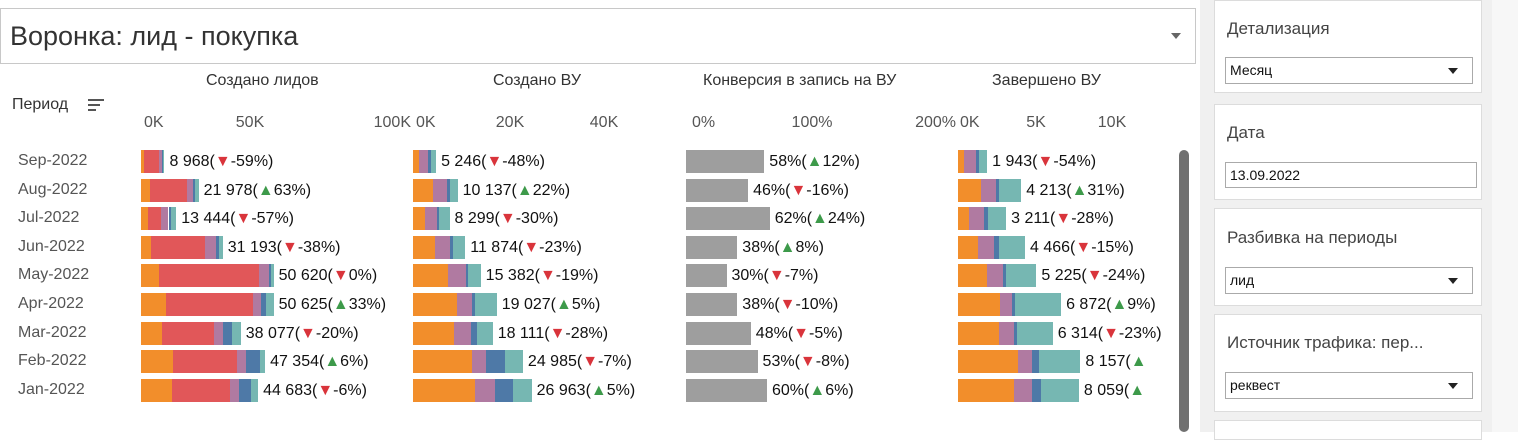 This screenshot has height=440, width=1518. Describe the element at coordinates (1349, 385) in the screenshot. I see `source-select: реквест` at that location.